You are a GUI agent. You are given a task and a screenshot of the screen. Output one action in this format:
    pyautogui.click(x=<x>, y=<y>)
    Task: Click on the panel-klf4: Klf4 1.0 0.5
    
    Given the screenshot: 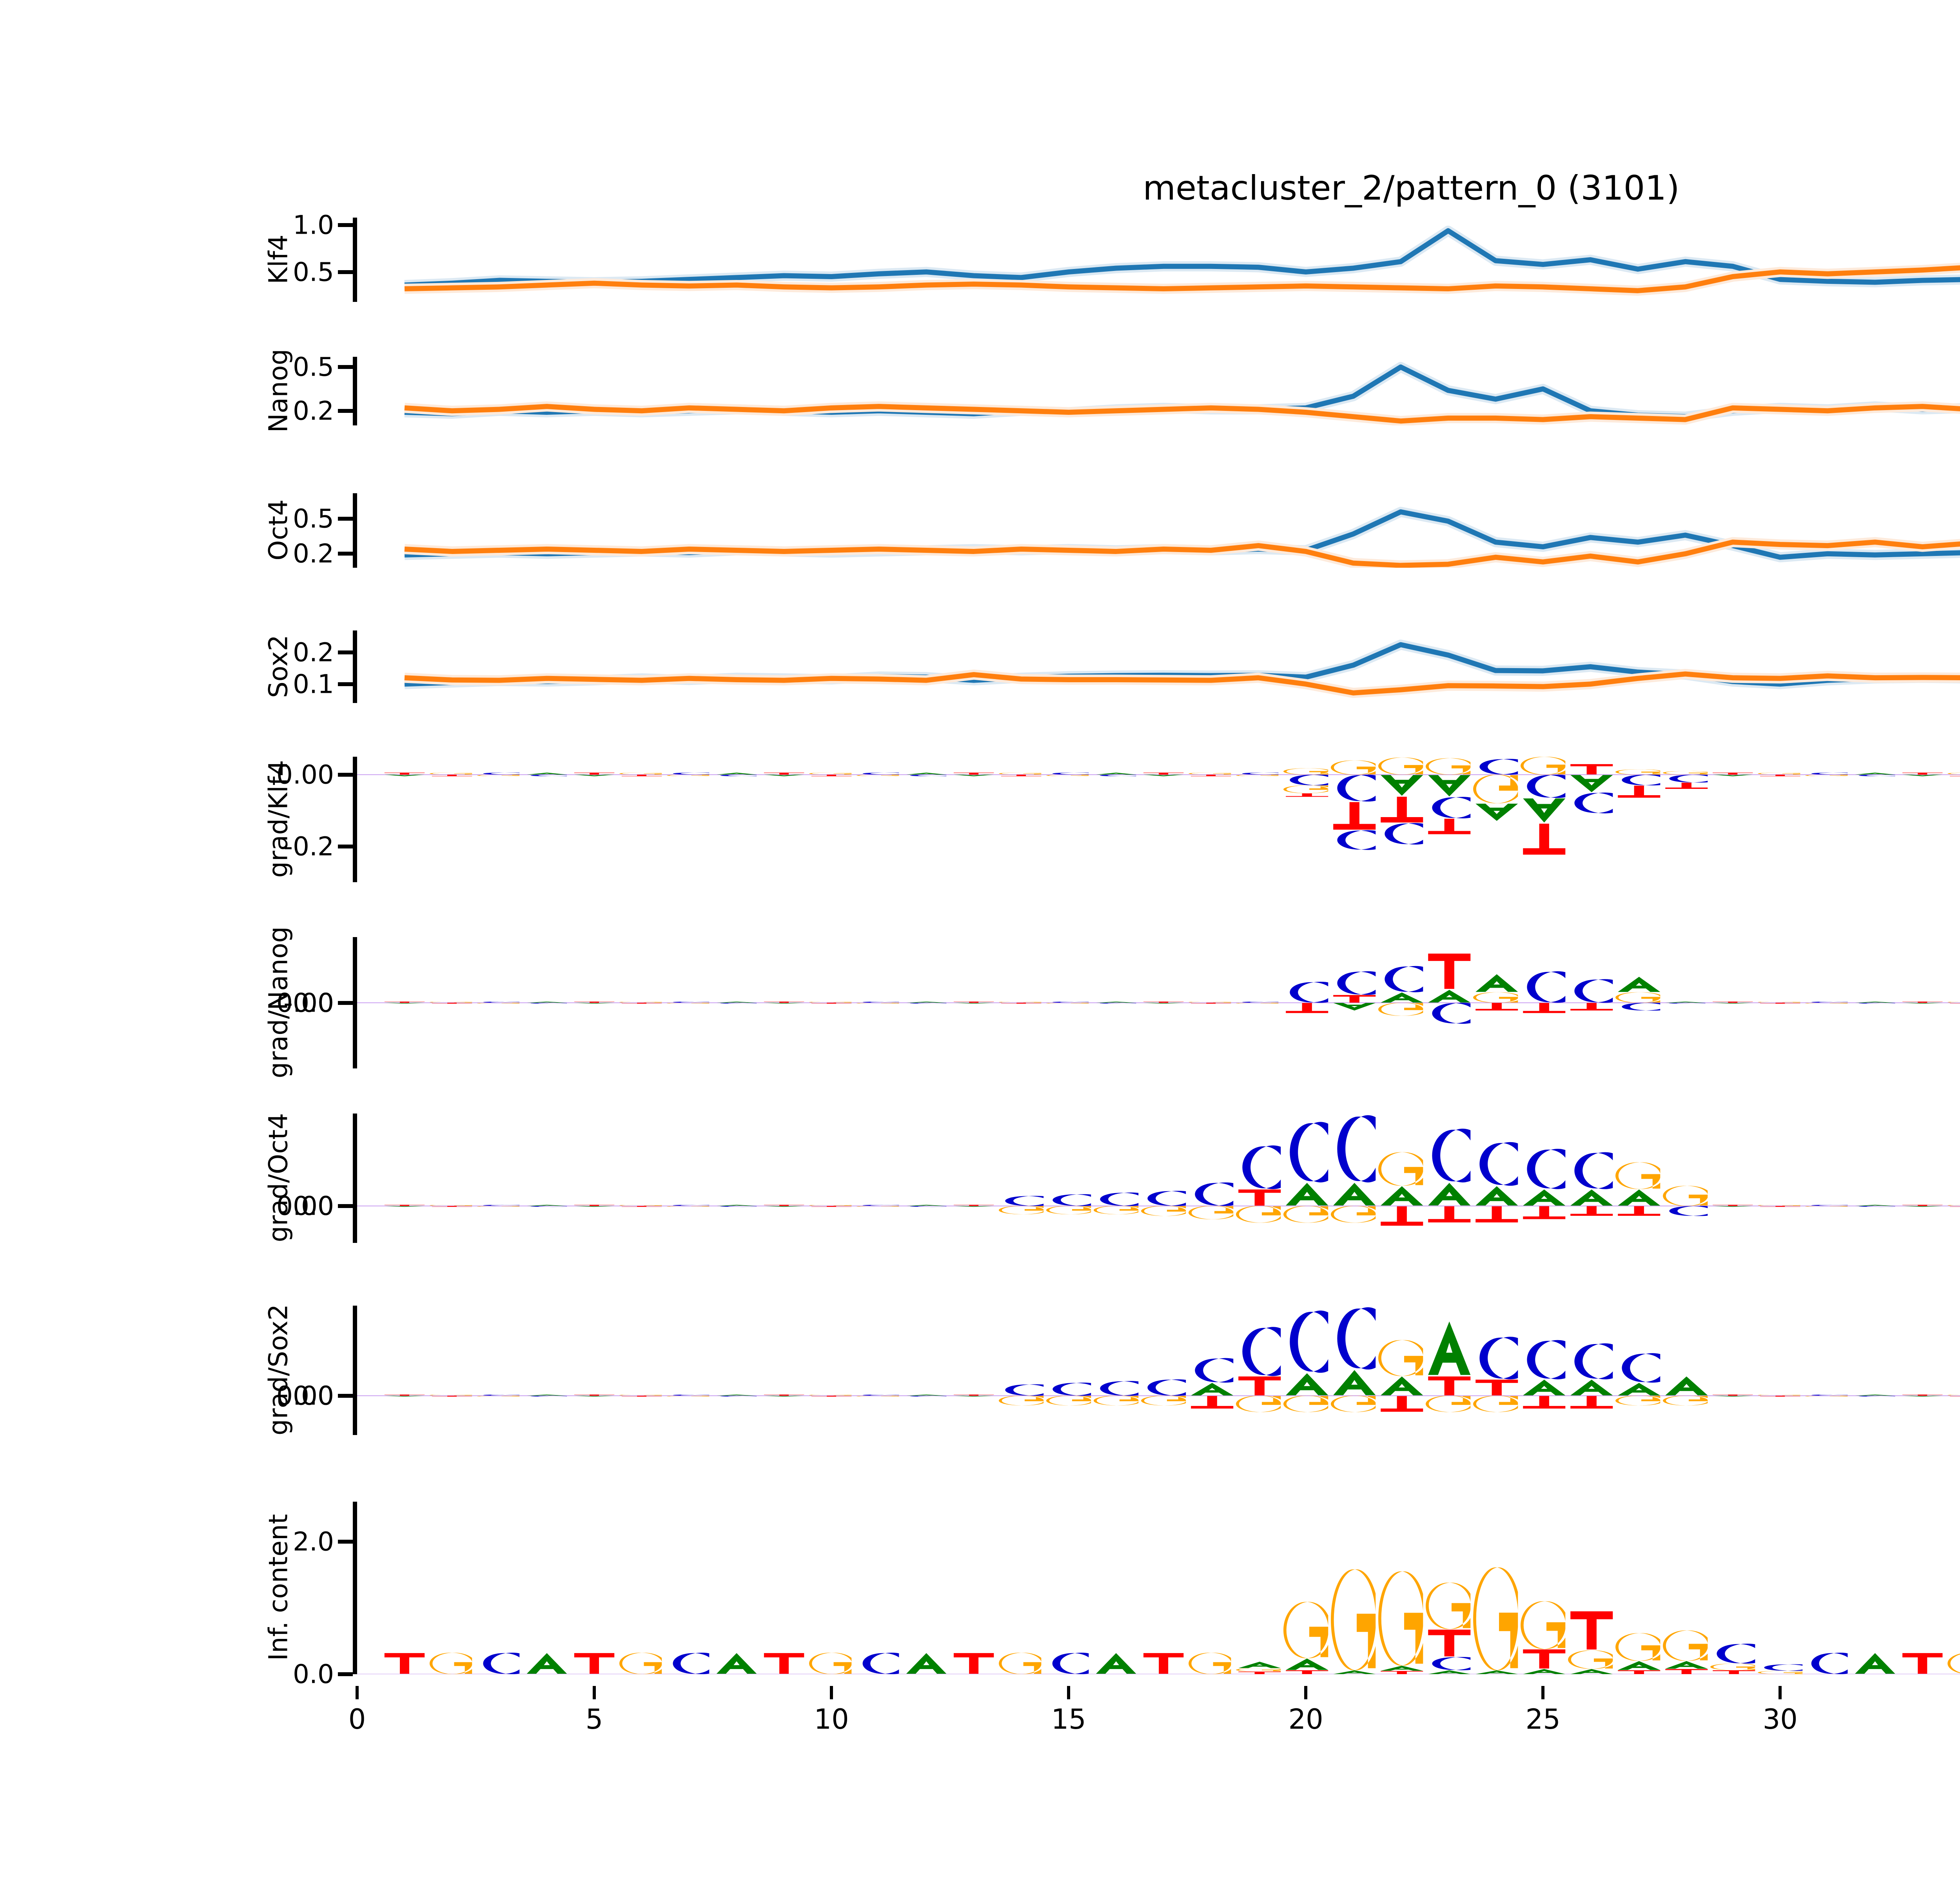 What is the action you would take?
    pyautogui.click(x=1111, y=256)
    